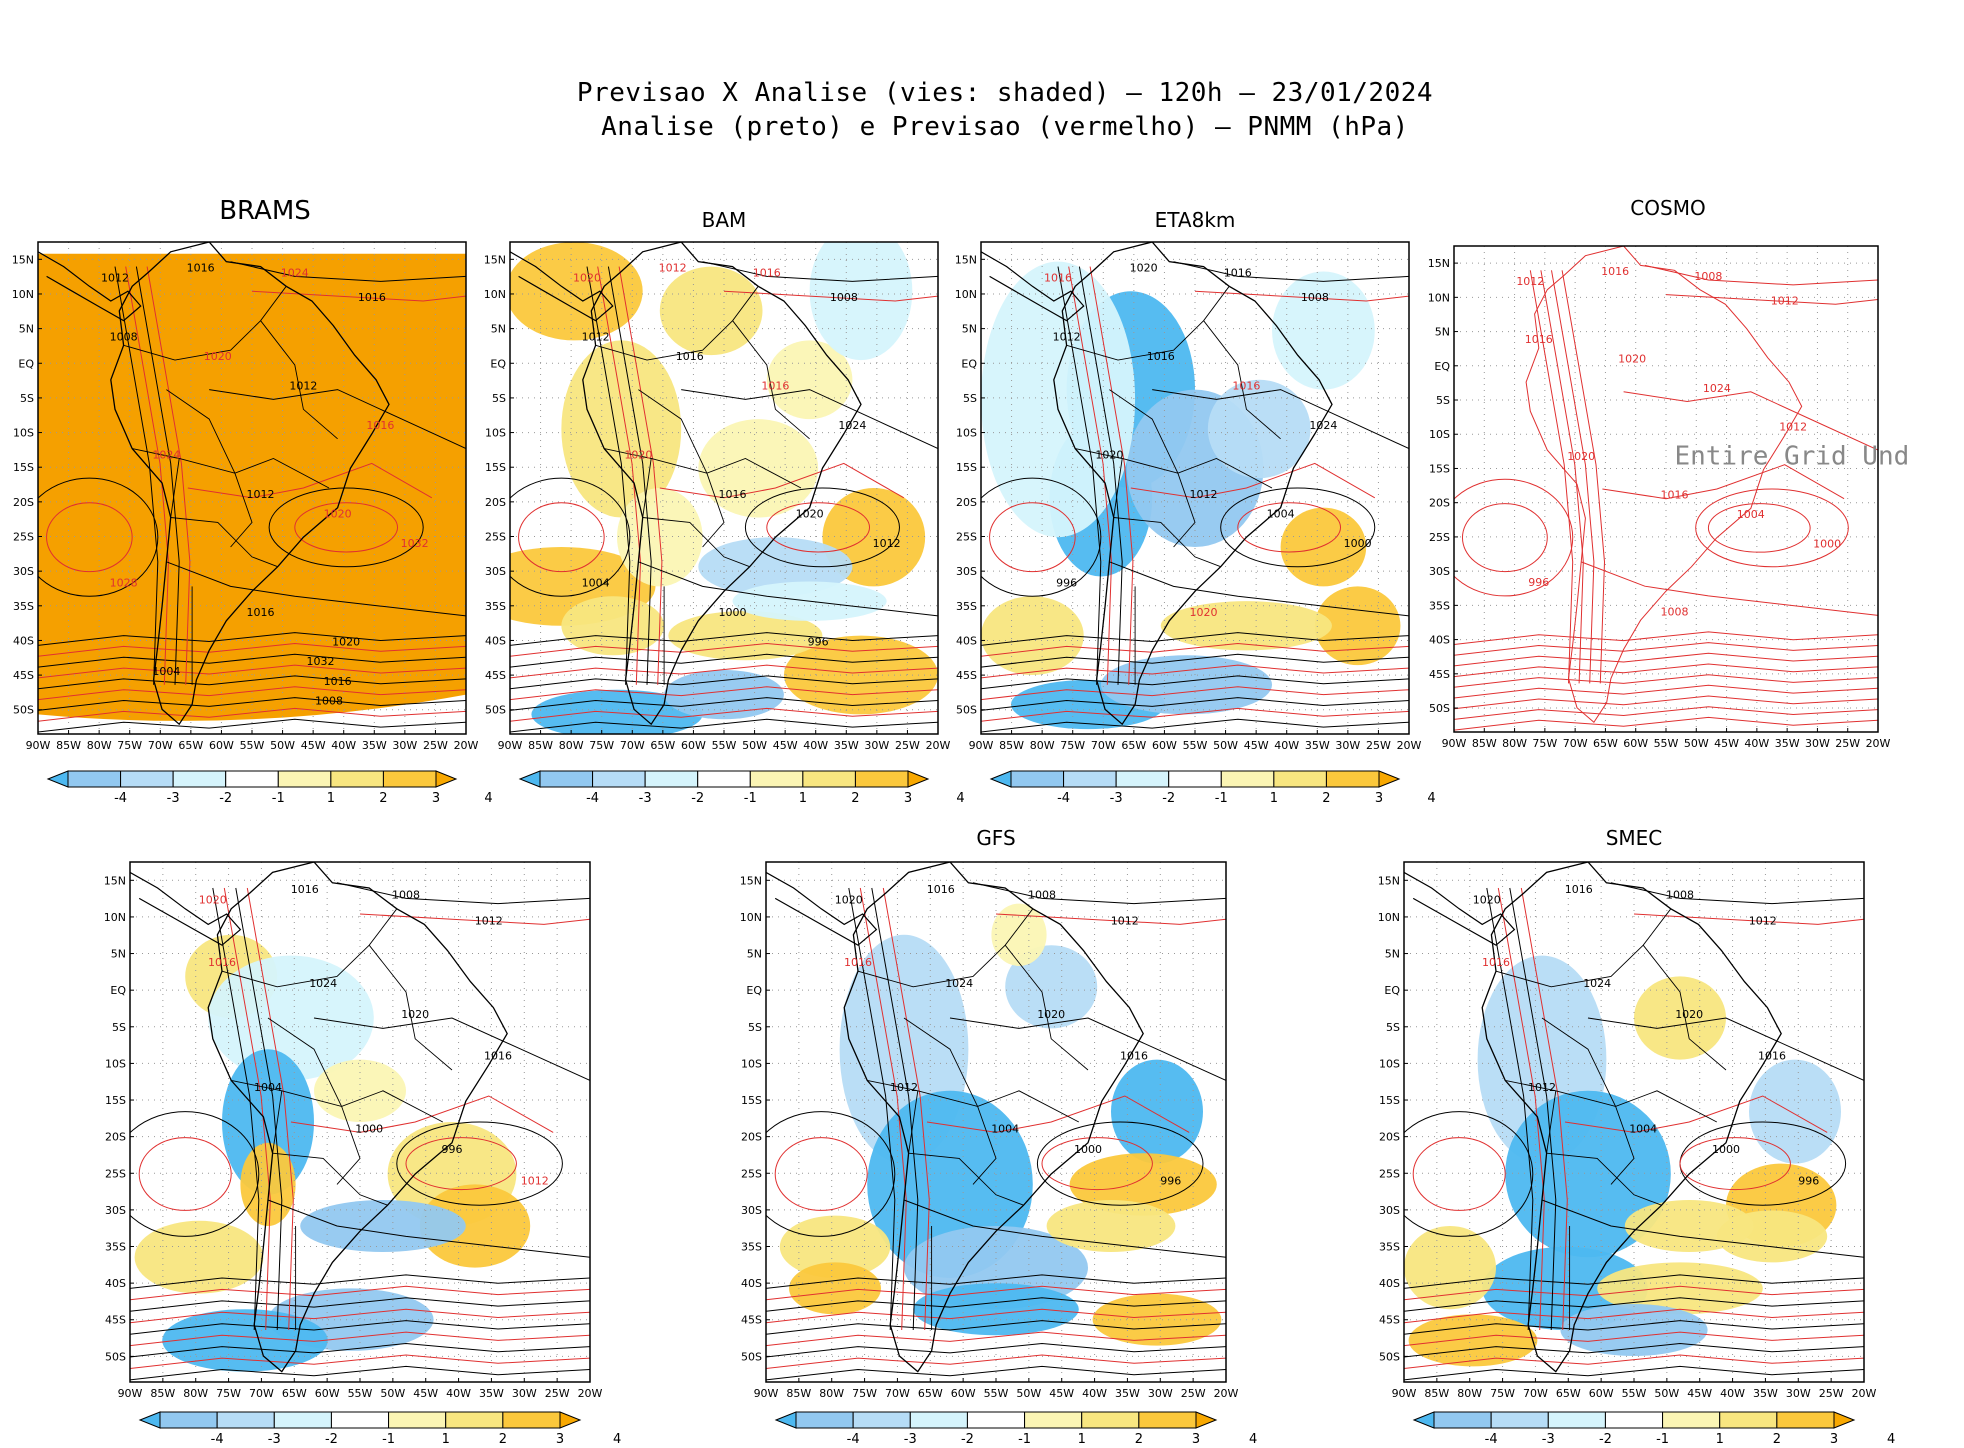  What do you see at coordinates (996, 838) in the screenshot?
I see `panel-title: GFS` at bounding box center [996, 838].